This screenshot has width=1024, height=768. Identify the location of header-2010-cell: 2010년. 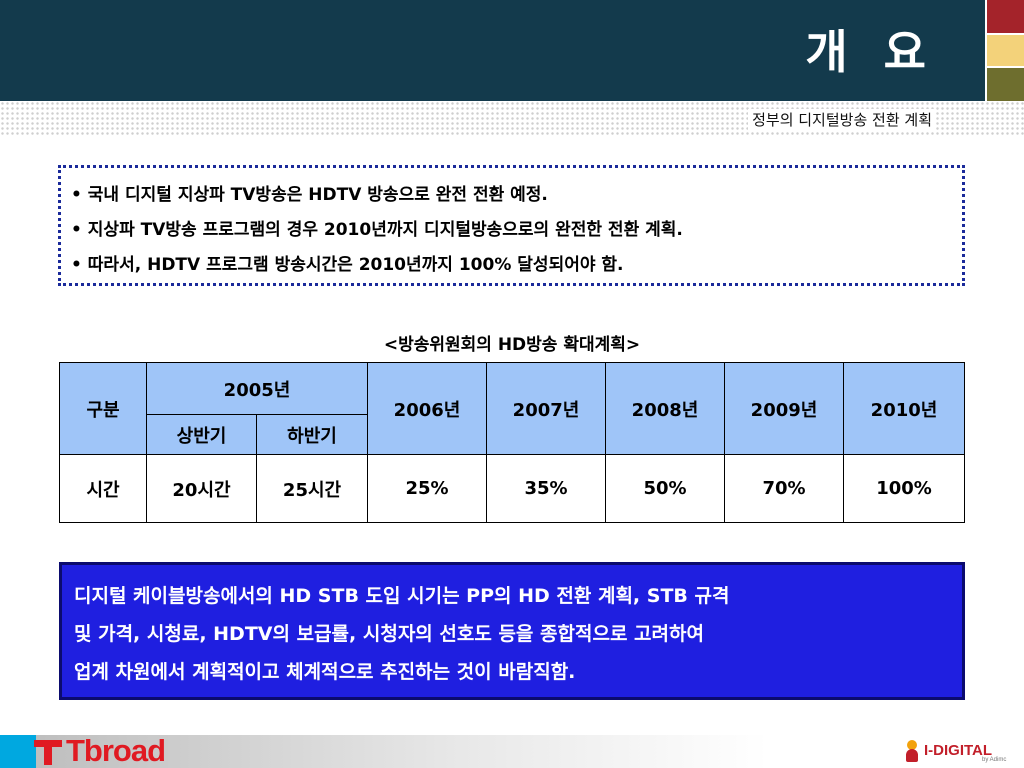
(904, 408).